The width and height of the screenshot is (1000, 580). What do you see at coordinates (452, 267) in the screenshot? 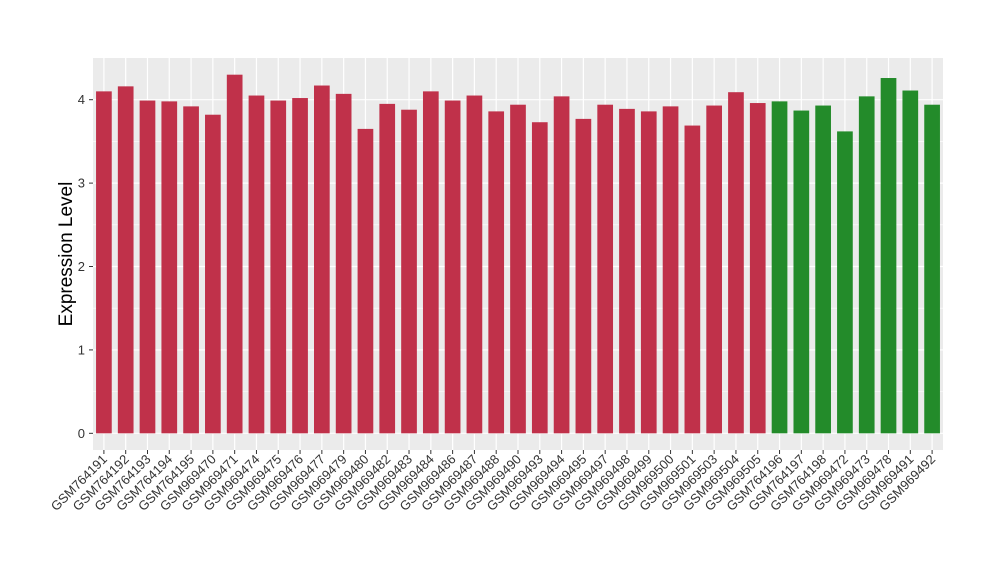
I see `bar-GSM969486` at bounding box center [452, 267].